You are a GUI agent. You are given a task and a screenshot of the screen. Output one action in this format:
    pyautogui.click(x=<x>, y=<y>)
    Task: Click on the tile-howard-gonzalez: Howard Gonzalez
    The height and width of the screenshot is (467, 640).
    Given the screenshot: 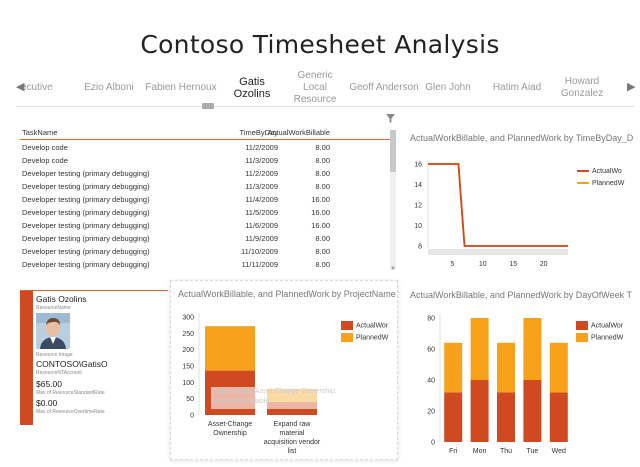 What is the action you would take?
    pyautogui.click(x=582, y=87)
    